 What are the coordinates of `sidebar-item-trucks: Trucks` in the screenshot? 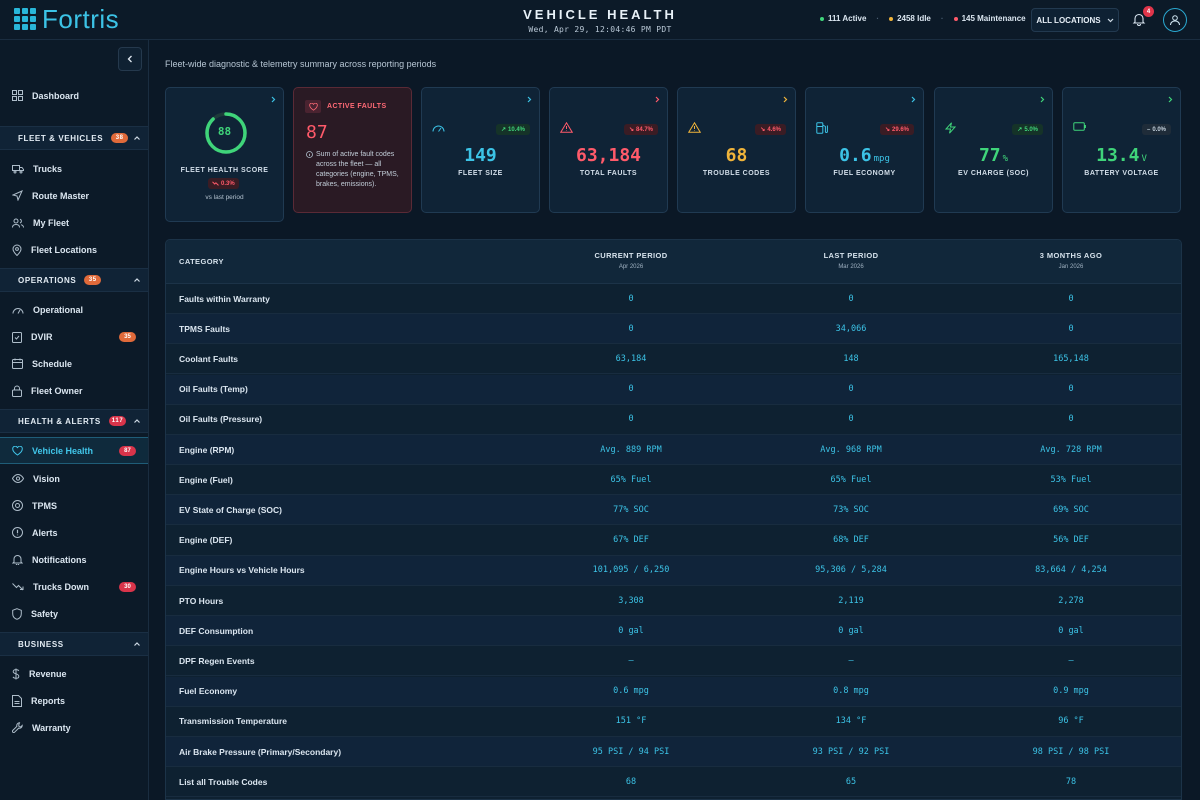 It's located at (74, 168).